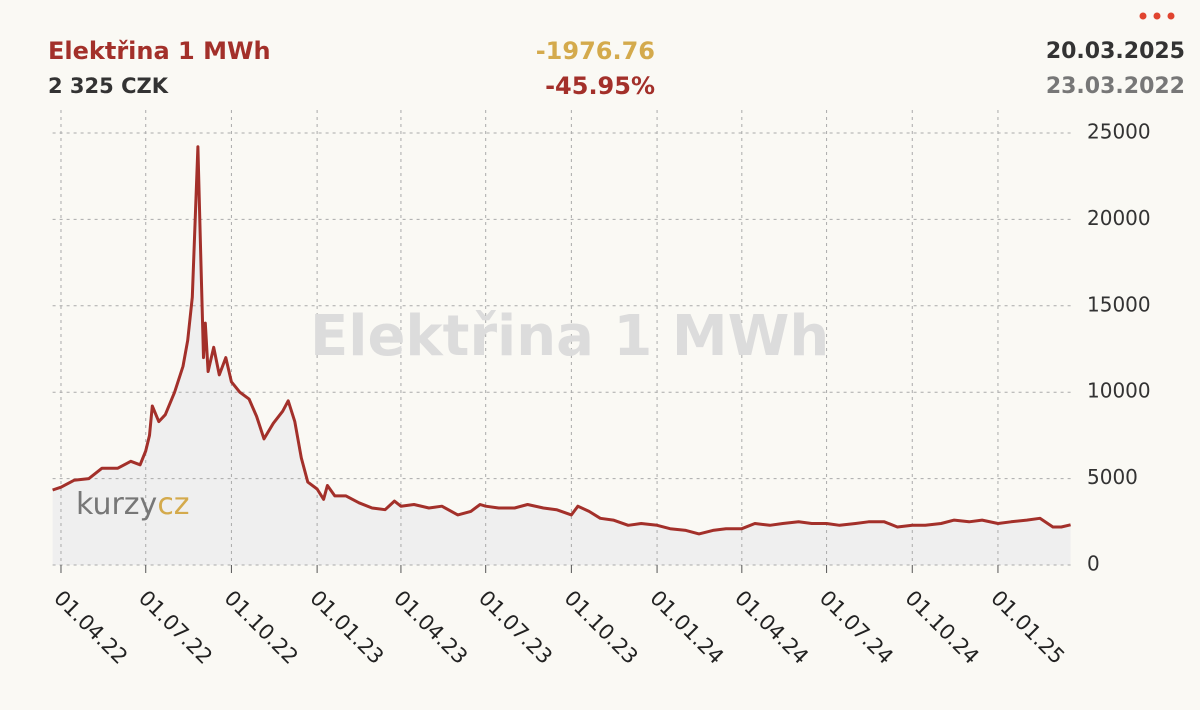  I want to click on price: 2 325 CZK, so click(108, 86).